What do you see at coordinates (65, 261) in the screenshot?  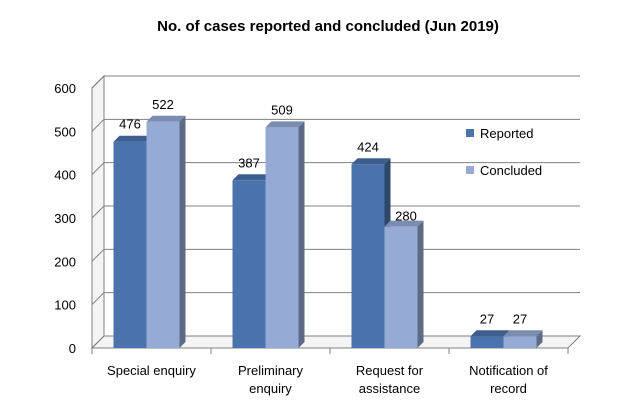 I see `y-tick-label: 200` at bounding box center [65, 261].